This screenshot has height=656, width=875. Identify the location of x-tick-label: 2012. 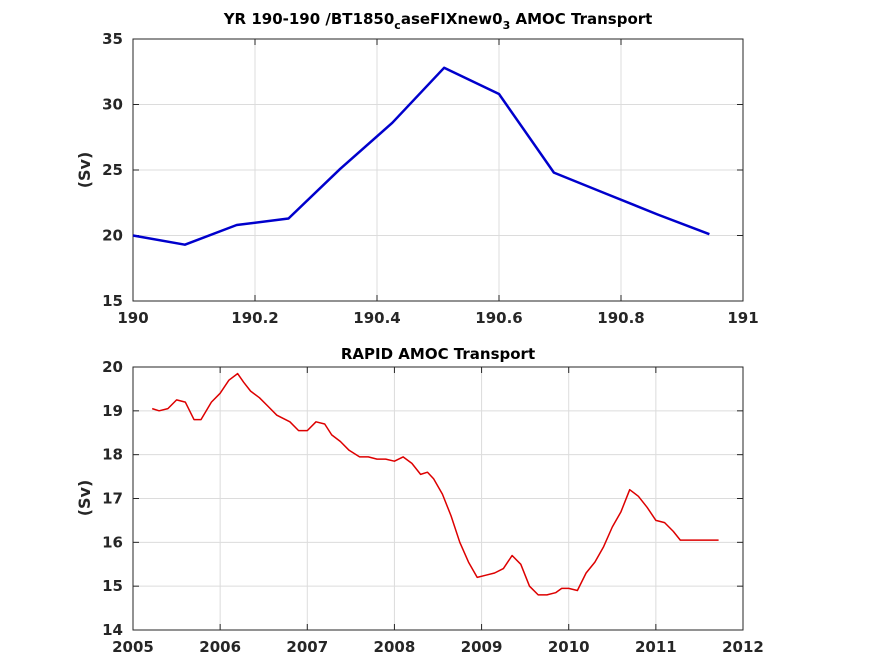
(743, 647).